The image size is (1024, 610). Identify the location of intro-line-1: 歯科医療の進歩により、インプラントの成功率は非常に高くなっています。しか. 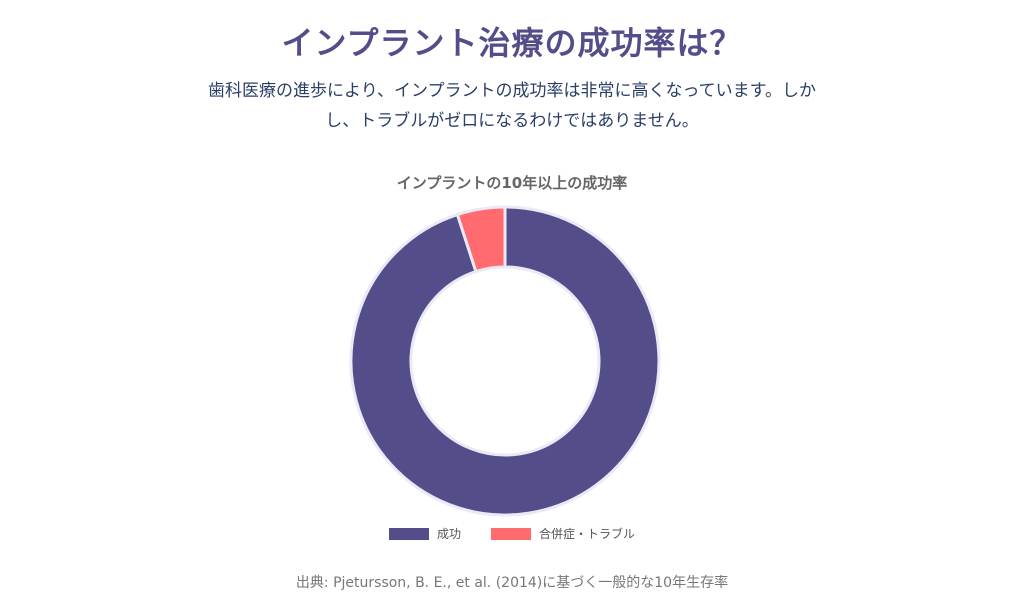
(512, 91).